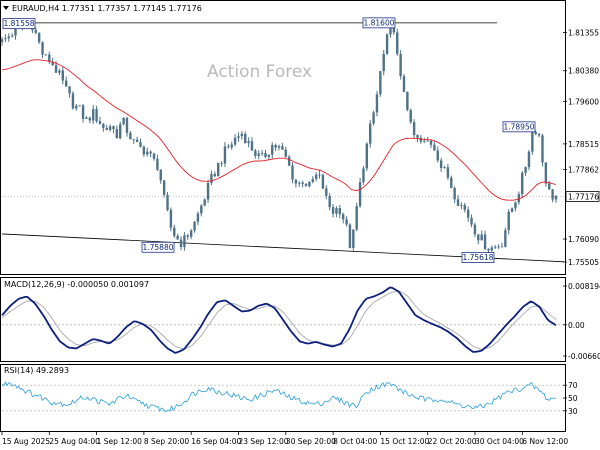 The height and width of the screenshot is (450, 600). Describe the element at coordinates (6, 8) in the screenshot. I see `dropdown-arrow-icon` at that location.